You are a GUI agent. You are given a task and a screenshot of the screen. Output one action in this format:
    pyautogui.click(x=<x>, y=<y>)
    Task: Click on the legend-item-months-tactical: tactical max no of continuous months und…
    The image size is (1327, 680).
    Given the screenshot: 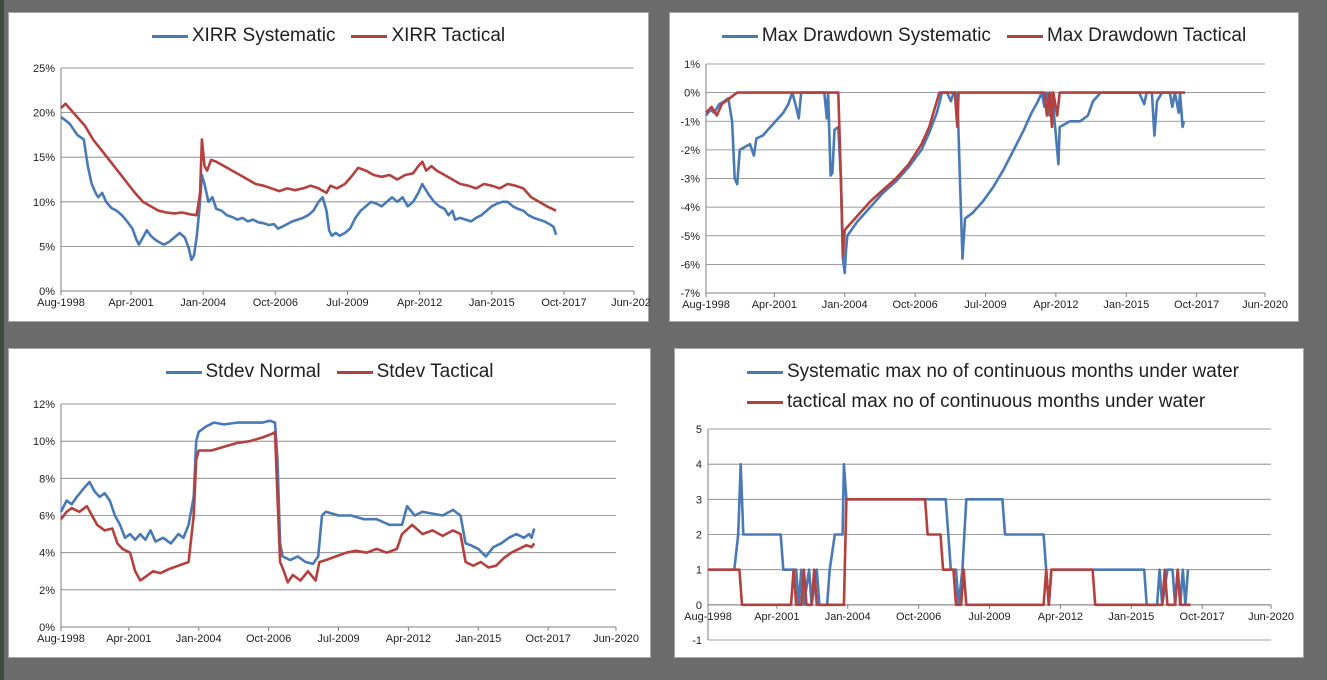 What is the action you would take?
    pyautogui.click(x=976, y=402)
    